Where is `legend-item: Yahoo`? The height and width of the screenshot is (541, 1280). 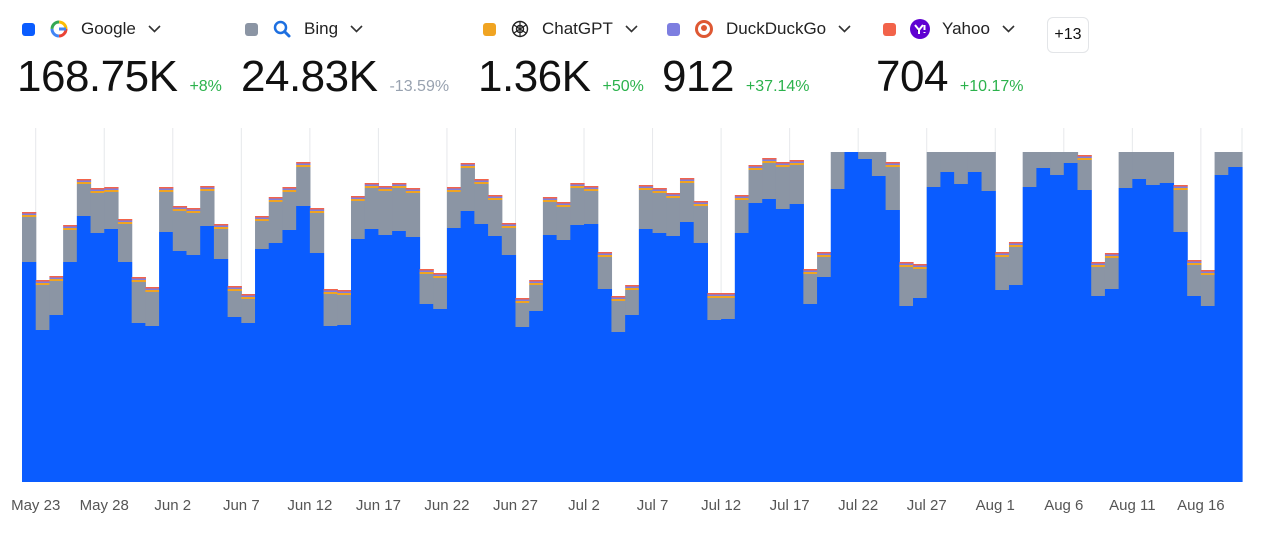
legend-item: Yahoo is located at coordinates (949, 29).